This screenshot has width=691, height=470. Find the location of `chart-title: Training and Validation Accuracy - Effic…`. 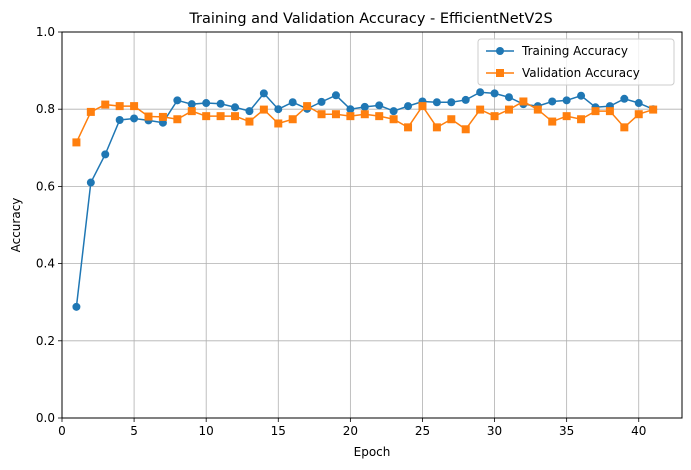

chart-title: Training and Validation Accuracy - Effic… is located at coordinates (370, 19).